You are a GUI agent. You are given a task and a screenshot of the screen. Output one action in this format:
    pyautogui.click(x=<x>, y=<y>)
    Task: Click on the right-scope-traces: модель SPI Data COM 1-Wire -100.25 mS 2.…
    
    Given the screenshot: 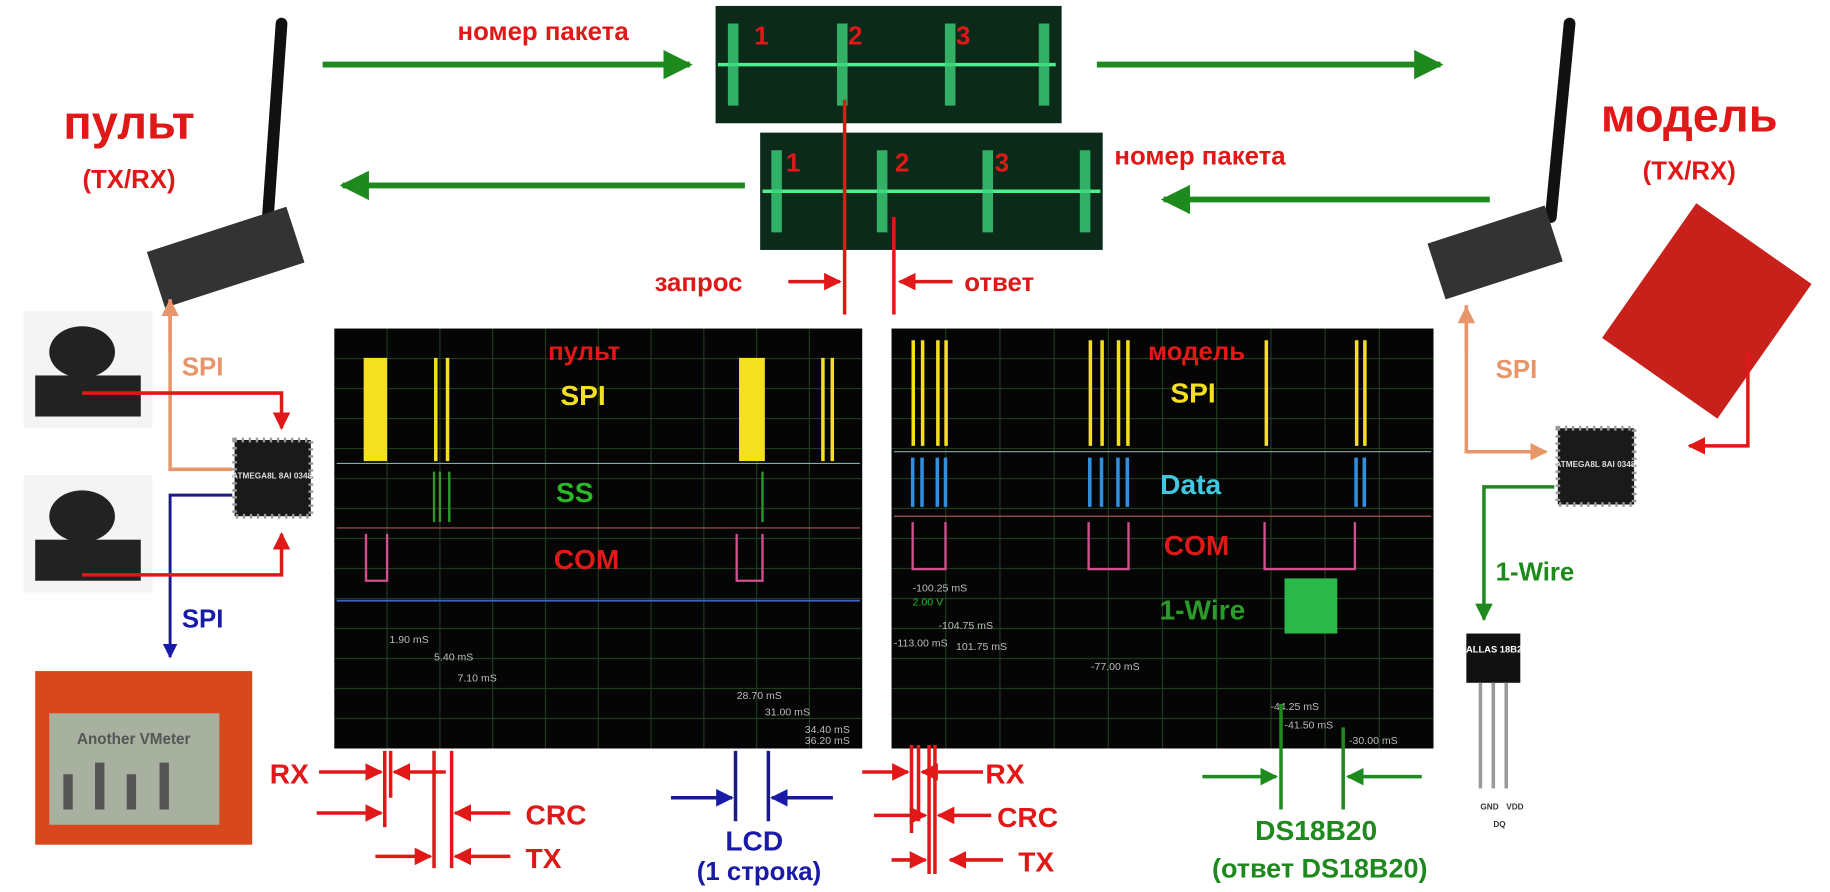 What is the action you would take?
    pyautogui.click(x=1162, y=542)
    